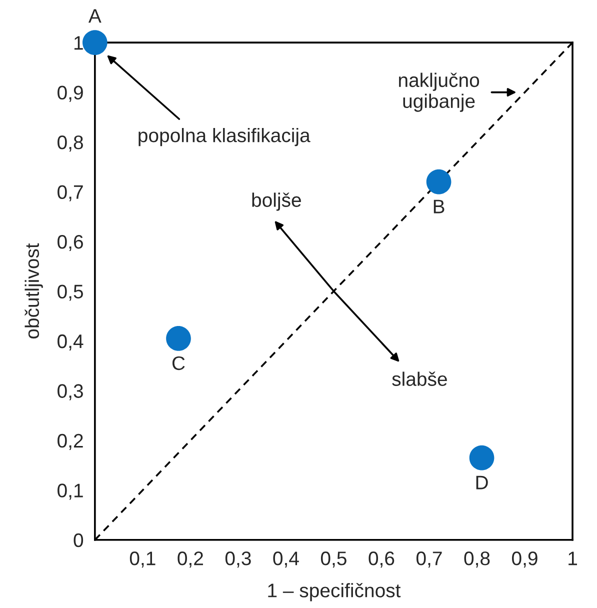  Describe the element at coordinates (70, 492) in the screenshot. I see `y-tick-label: 0,1` at that location.